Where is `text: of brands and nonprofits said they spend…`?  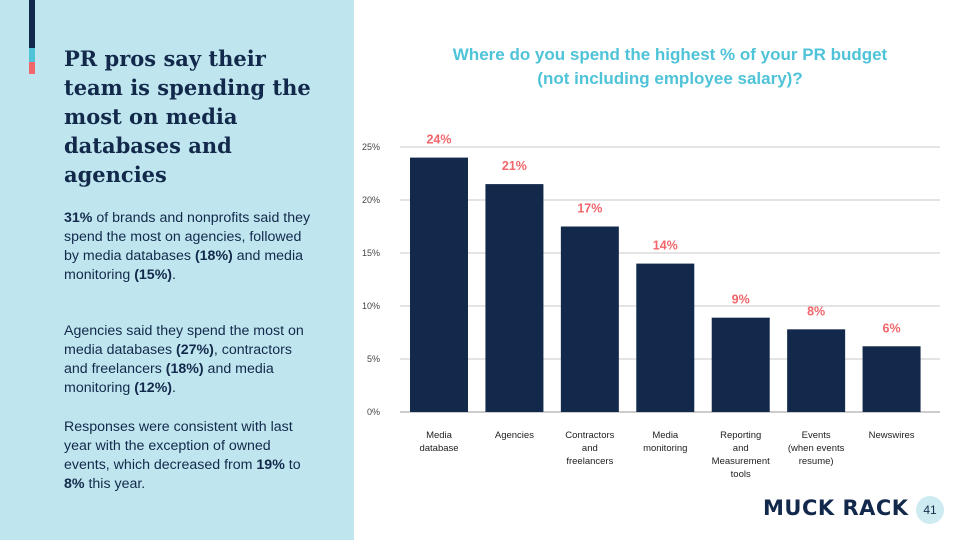 text: of brands and nonprofits said they spend… is located at coordinates (187, 237).